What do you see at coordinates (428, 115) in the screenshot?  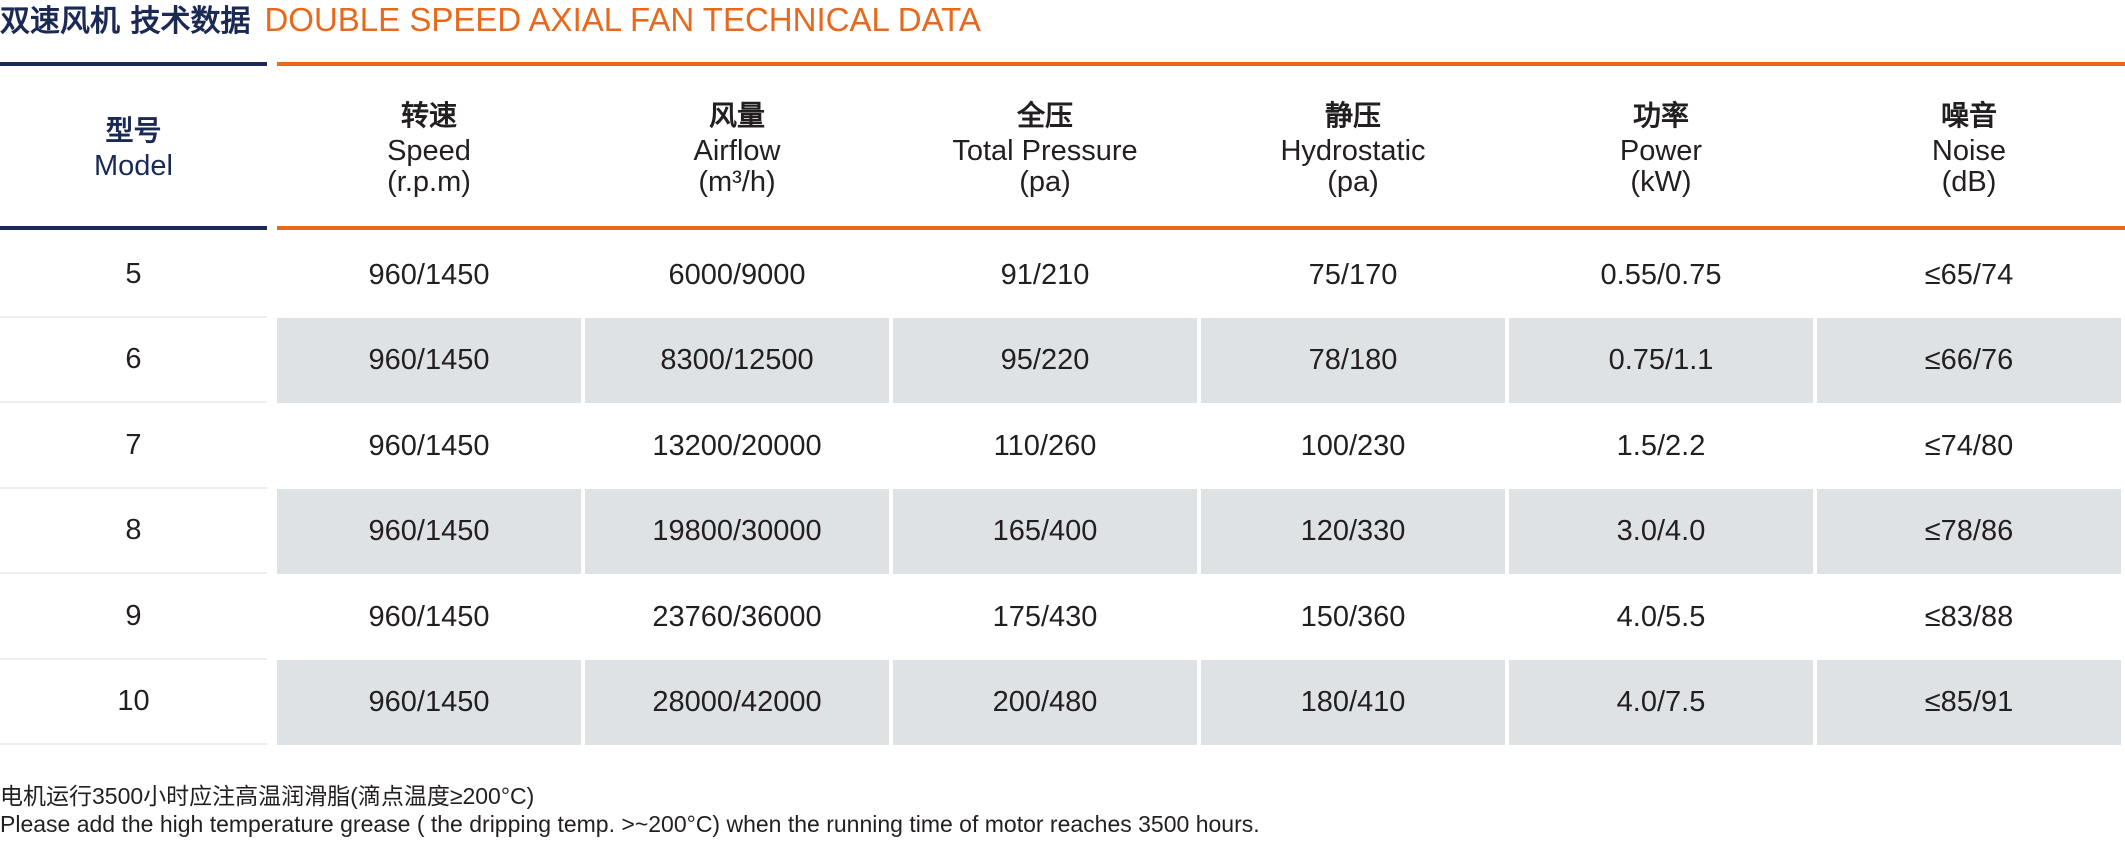 I see `header-cn: 转速` at bounding box center [428, 115].